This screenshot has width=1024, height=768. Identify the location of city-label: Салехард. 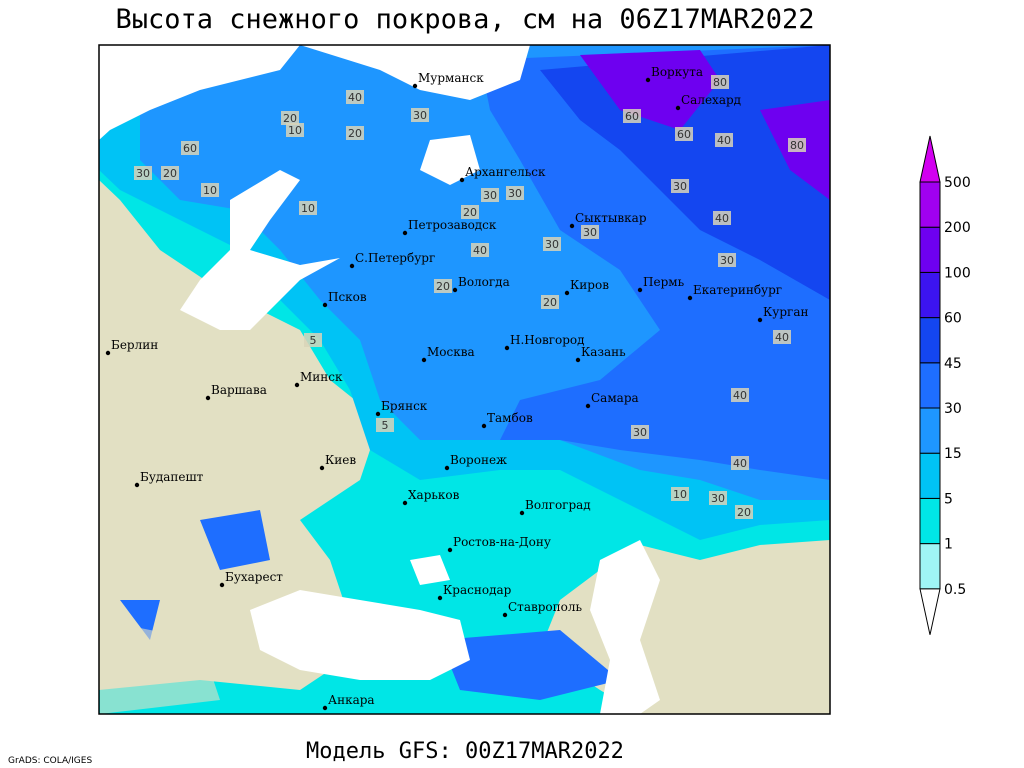
(711, 100).